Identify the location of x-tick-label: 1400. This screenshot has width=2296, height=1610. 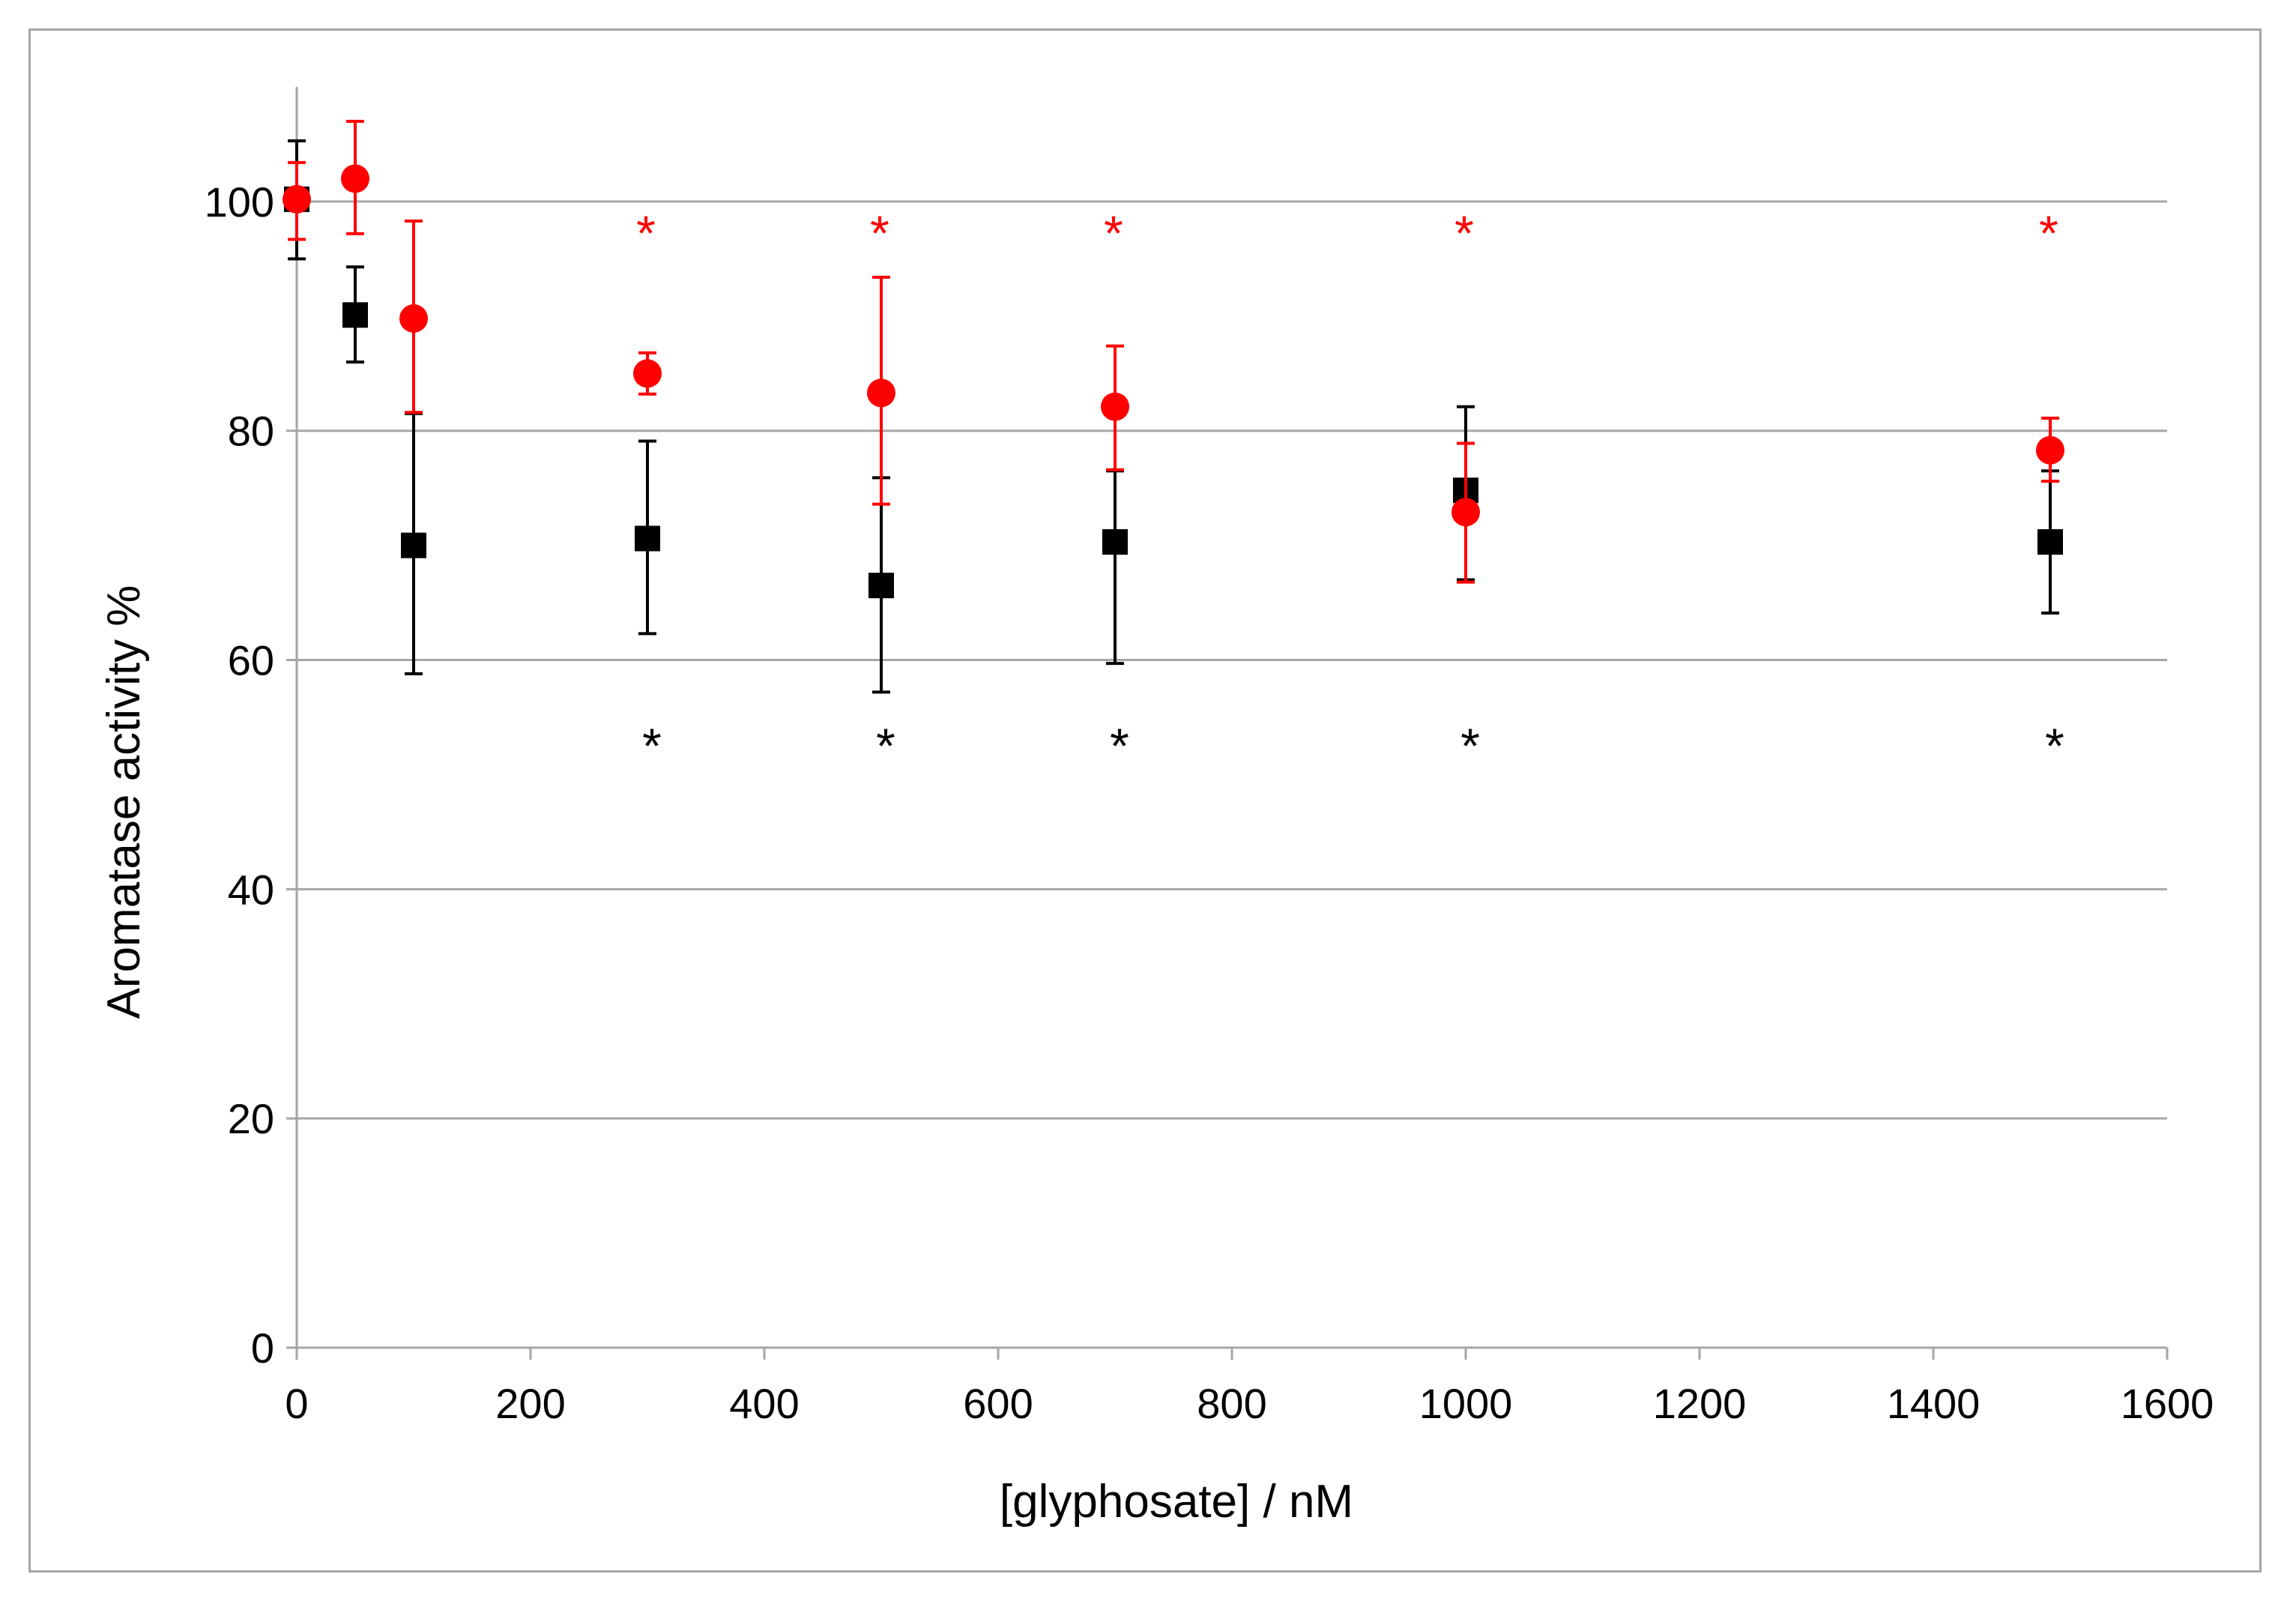
(1934, 1403).